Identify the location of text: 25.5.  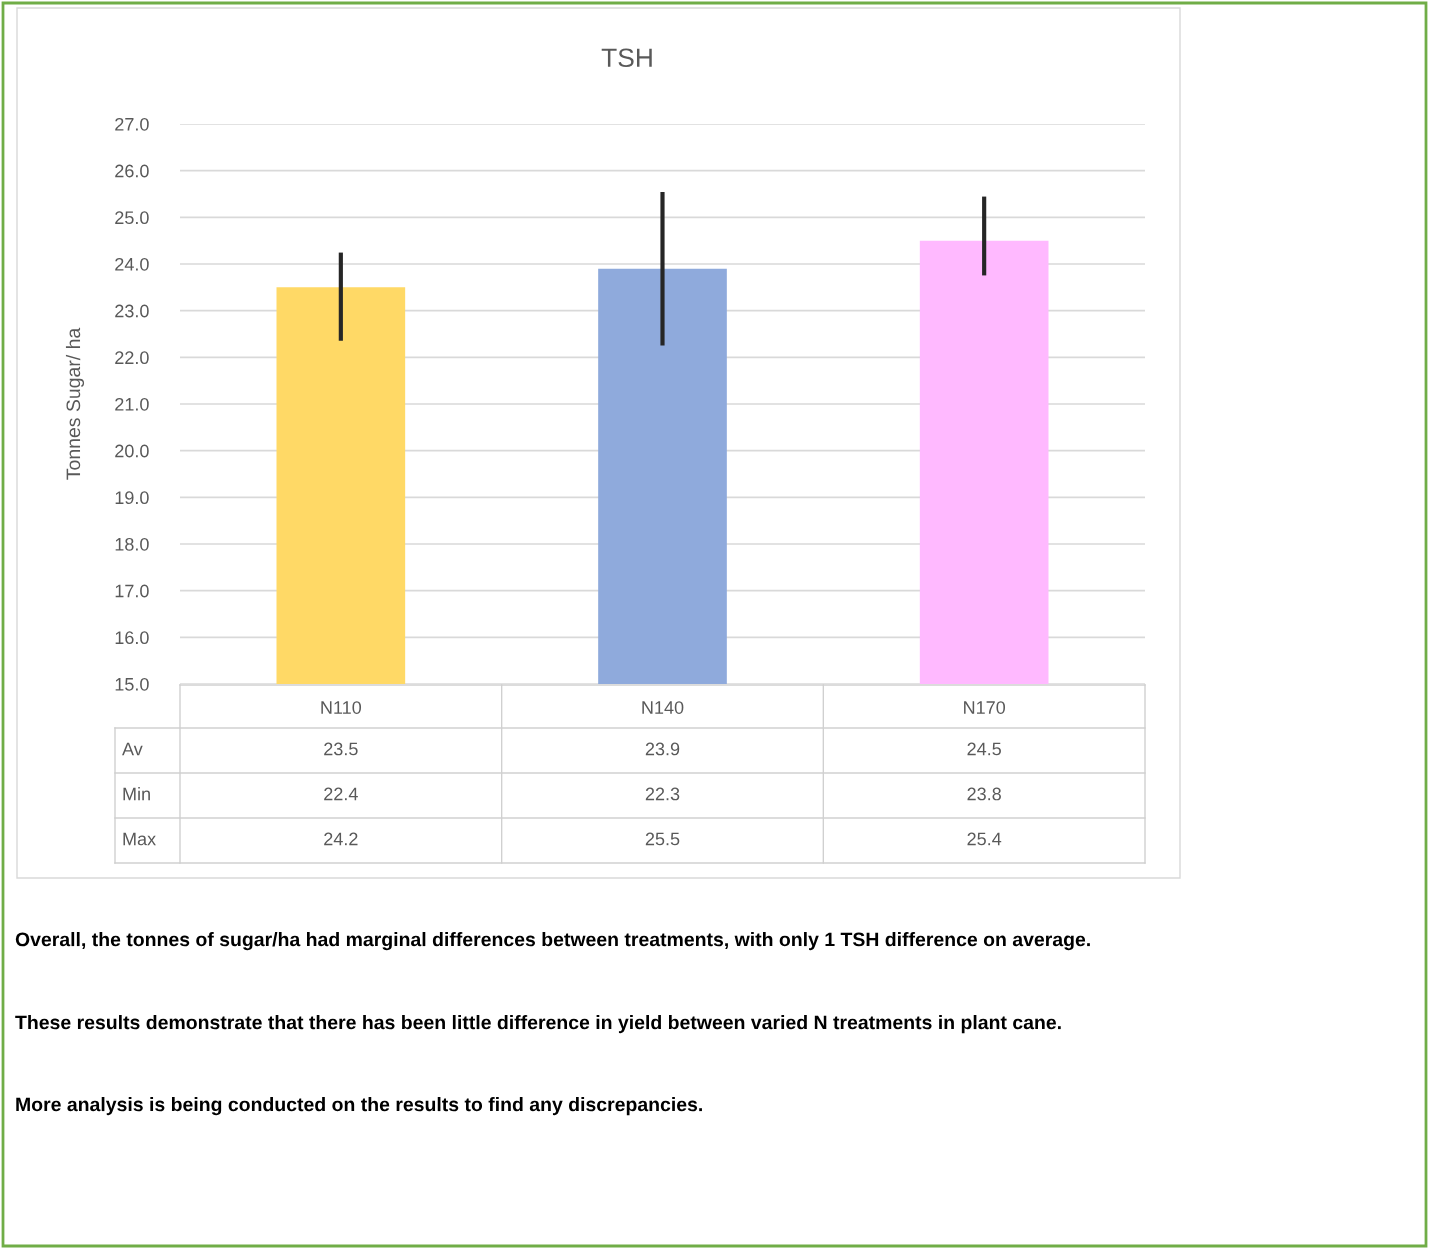
(662, 839).